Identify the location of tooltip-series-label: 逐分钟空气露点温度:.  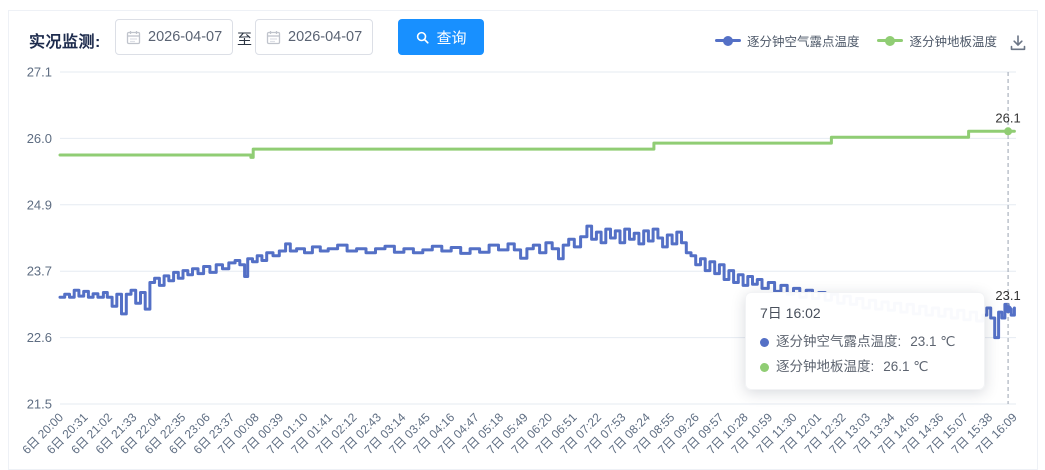
(839, 341).